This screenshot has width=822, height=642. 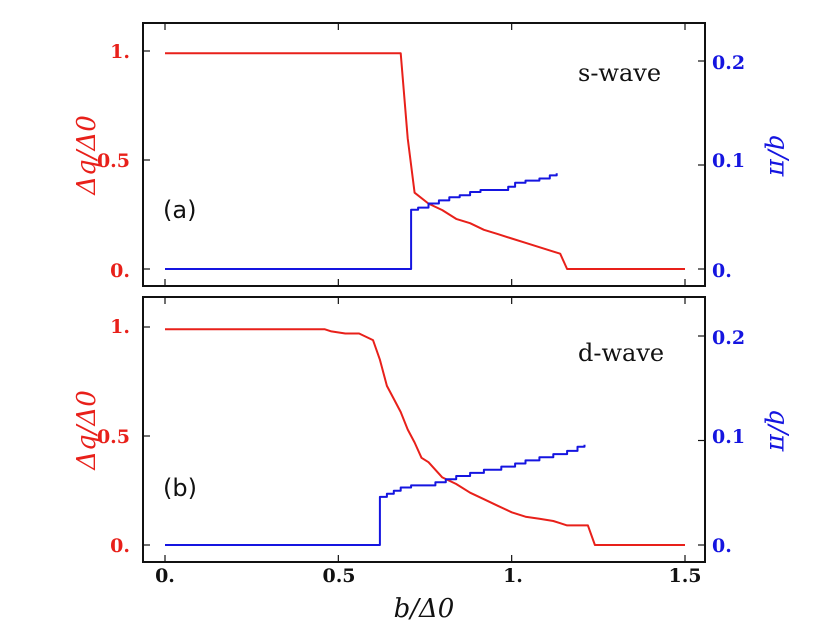 I want to click on panel-a-right-ylabel: q/π, so click(x=778, y=155).